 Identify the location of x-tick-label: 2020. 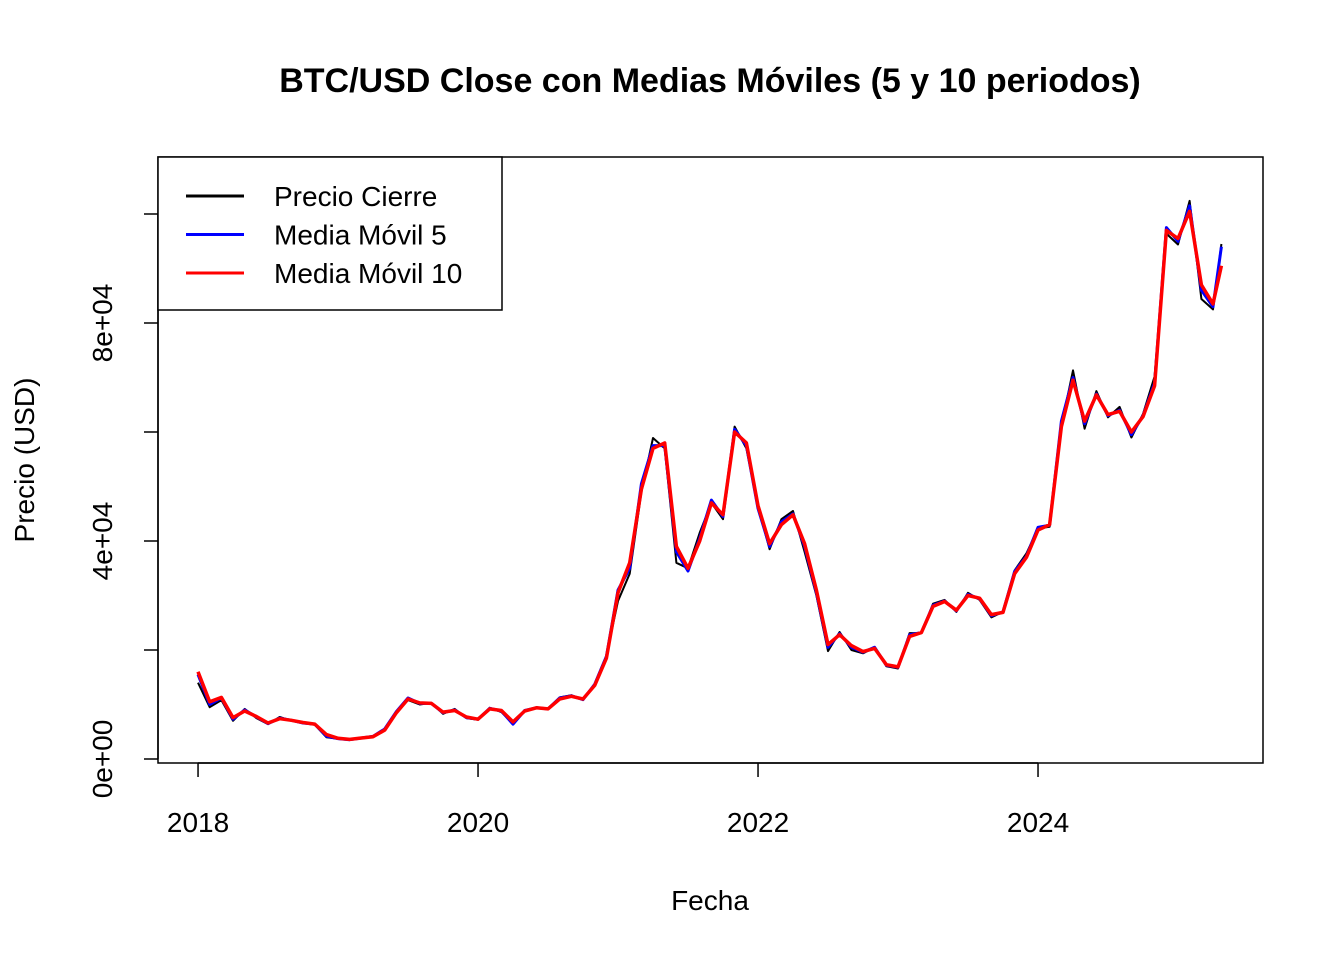
(478, 822).